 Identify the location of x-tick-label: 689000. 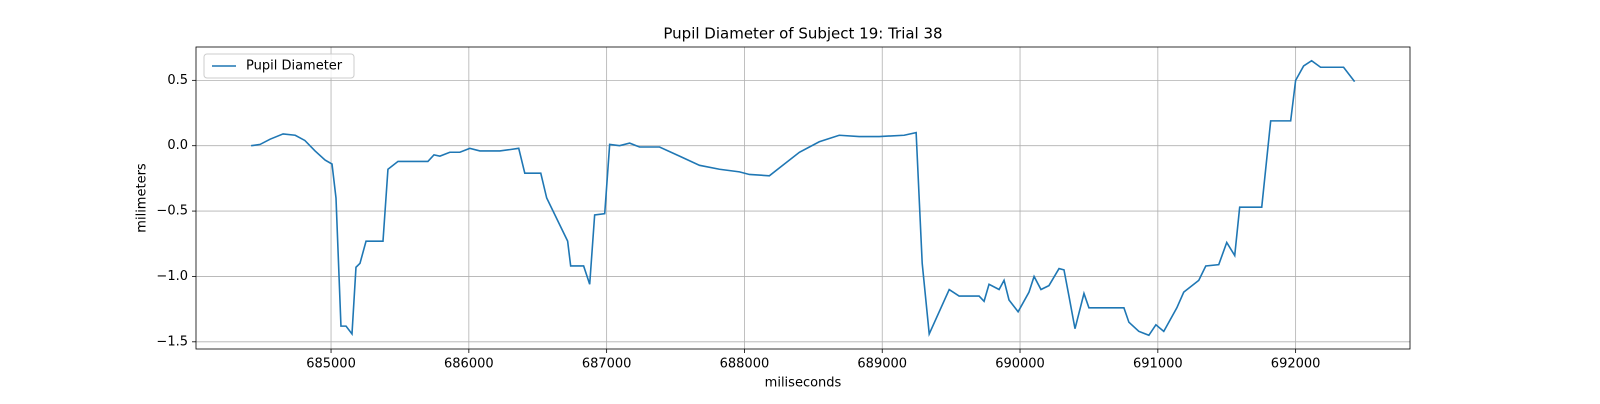
(882, 364).